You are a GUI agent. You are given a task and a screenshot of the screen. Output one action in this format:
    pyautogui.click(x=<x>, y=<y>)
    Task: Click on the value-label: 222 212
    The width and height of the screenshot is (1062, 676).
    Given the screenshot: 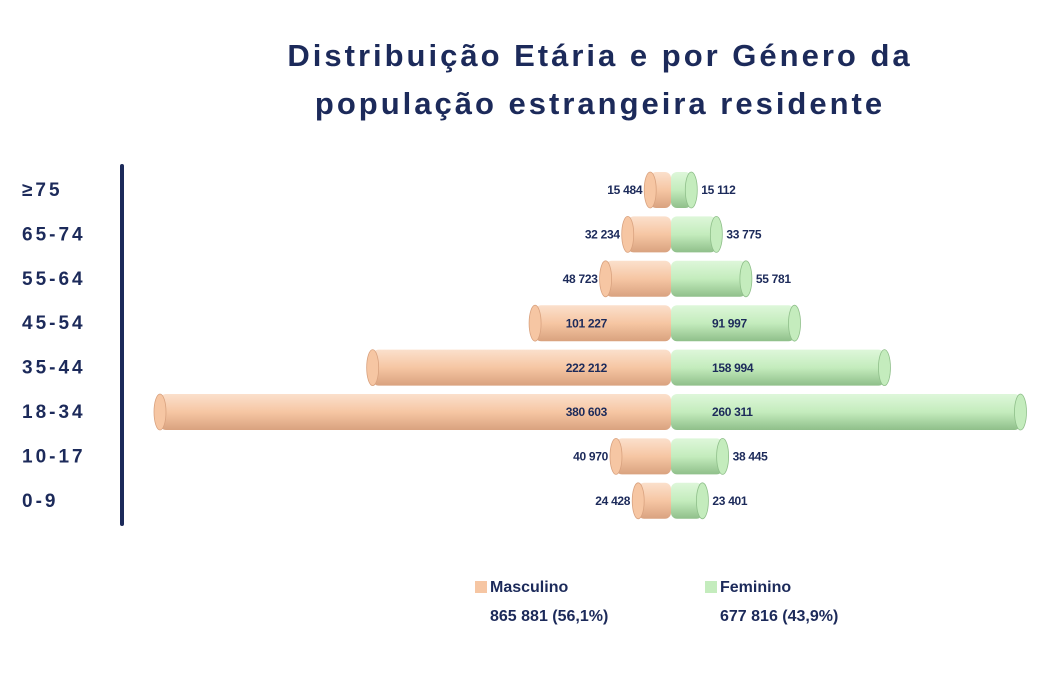 What is the action you would take?
    pyautogui.click(x=587, y=368)
    